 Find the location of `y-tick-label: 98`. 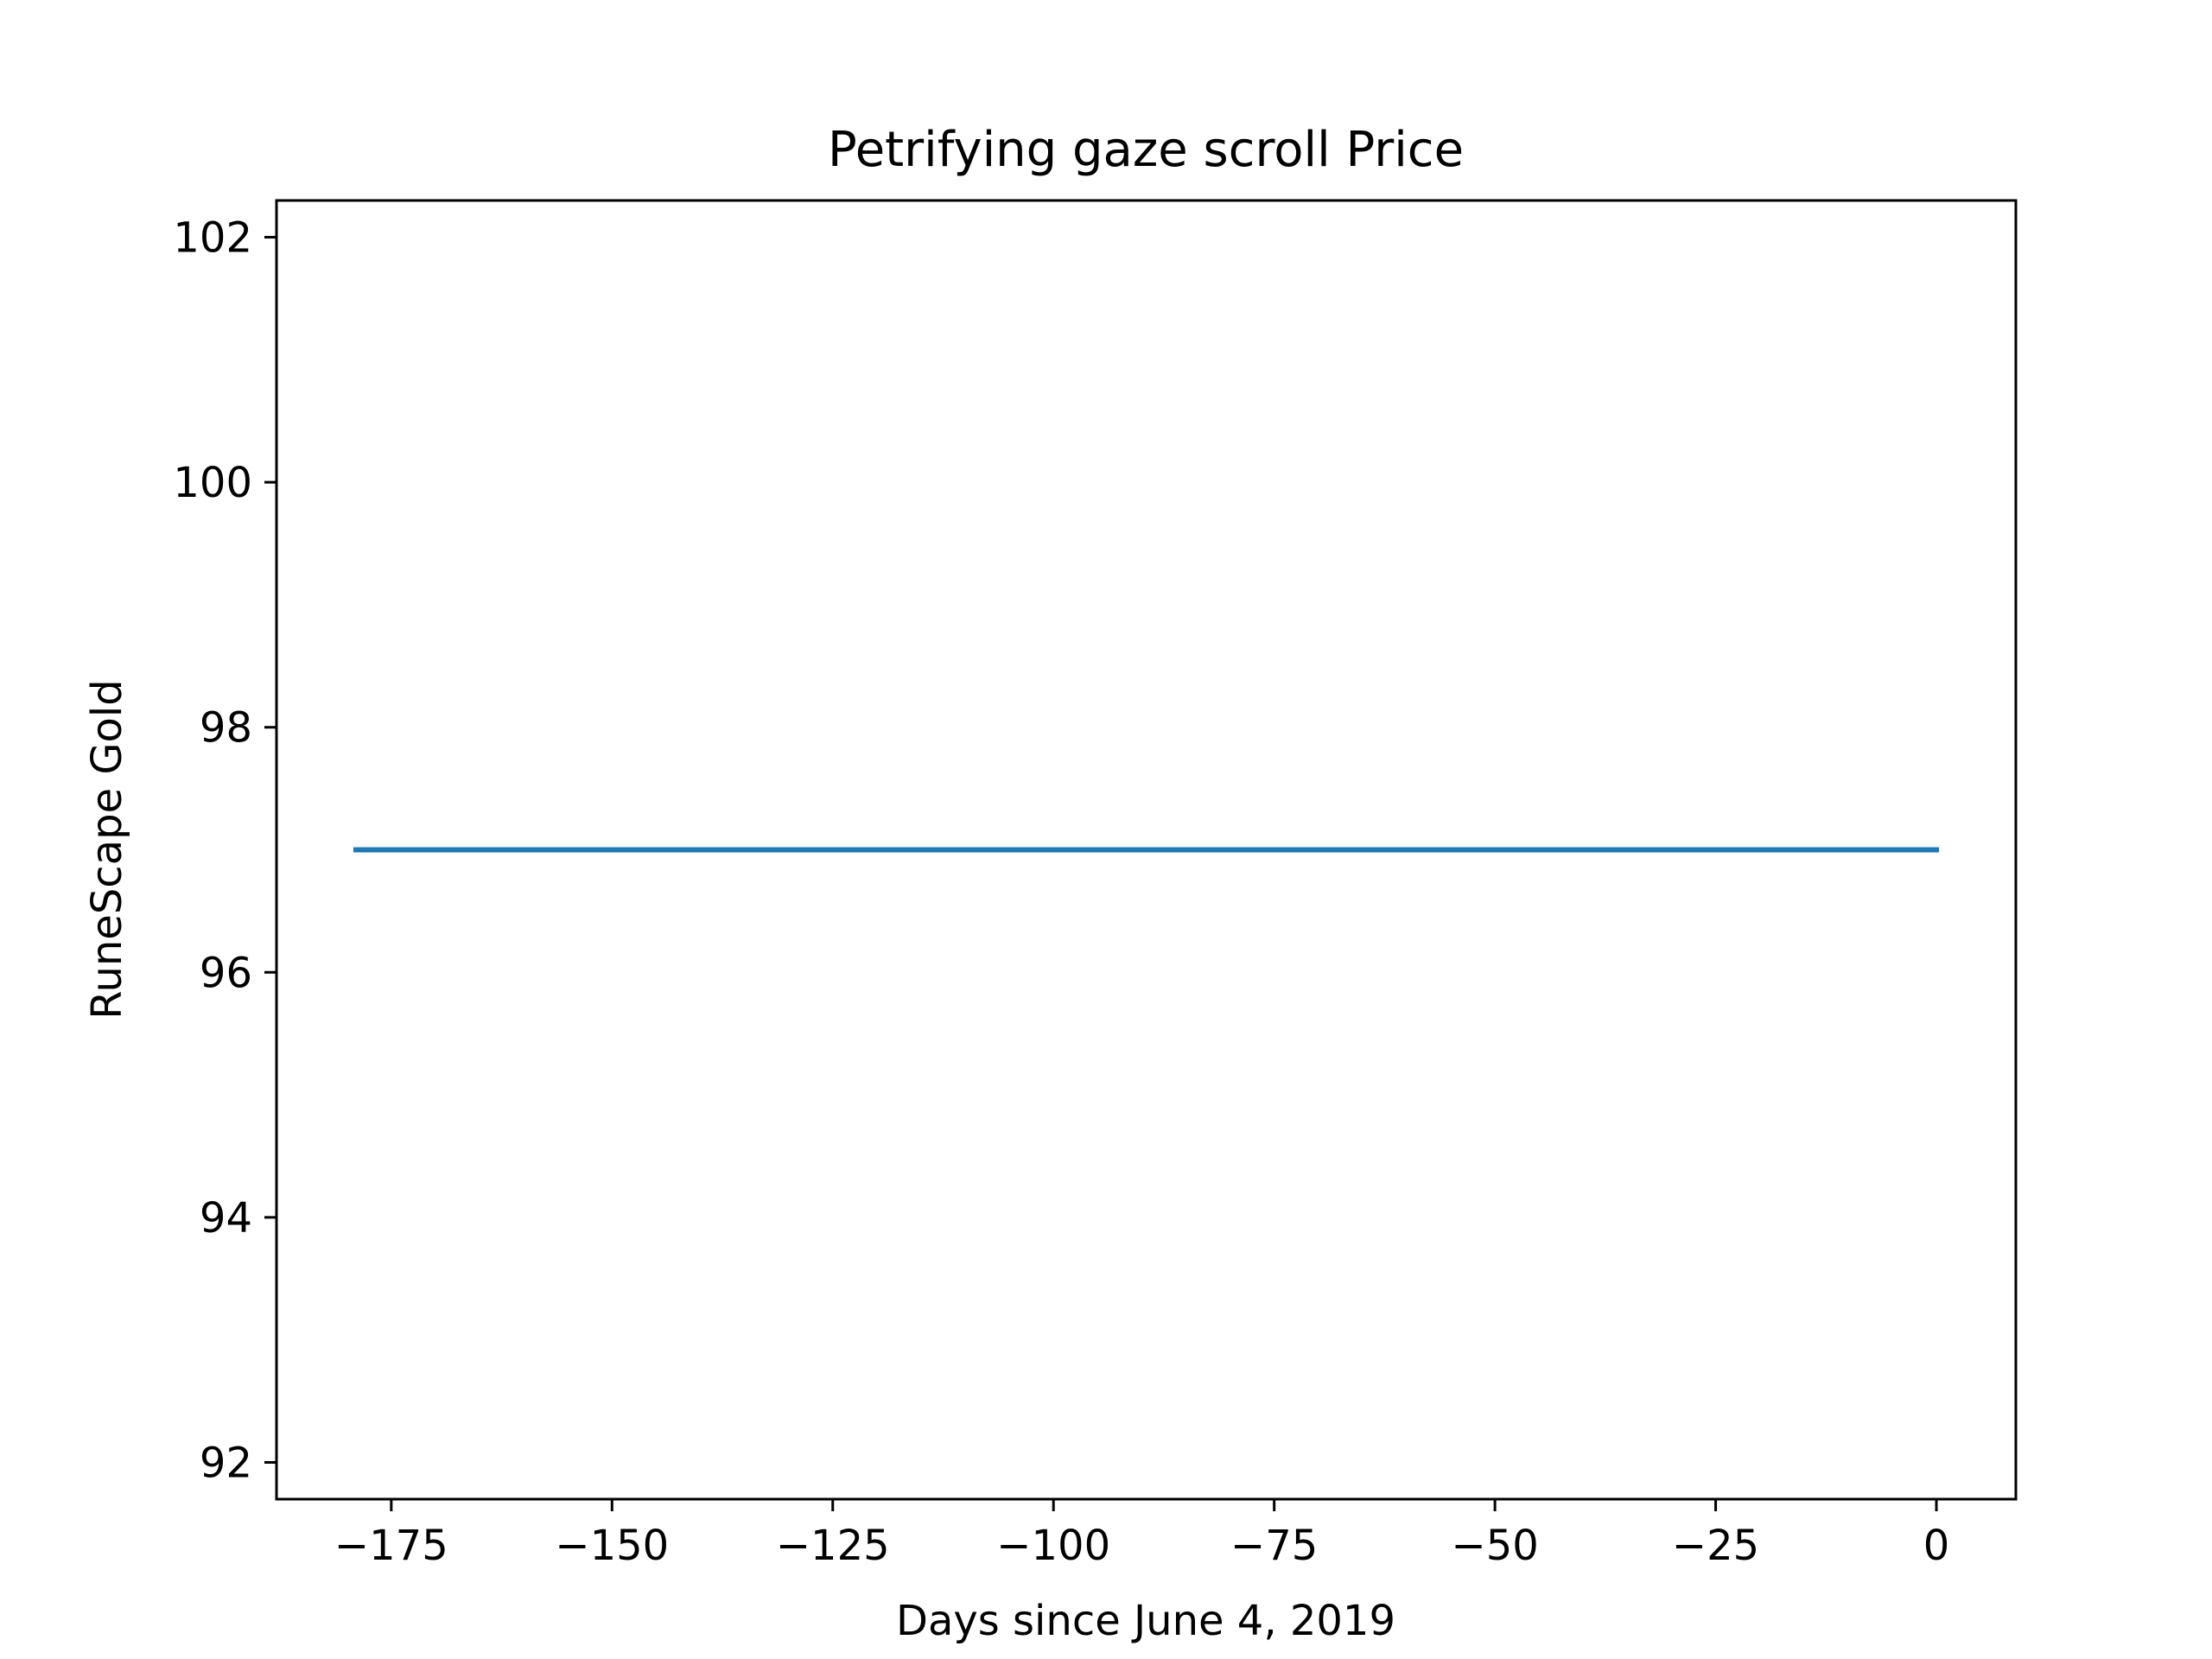

y-tick-label: 98 is located at coordinates (226, 728).